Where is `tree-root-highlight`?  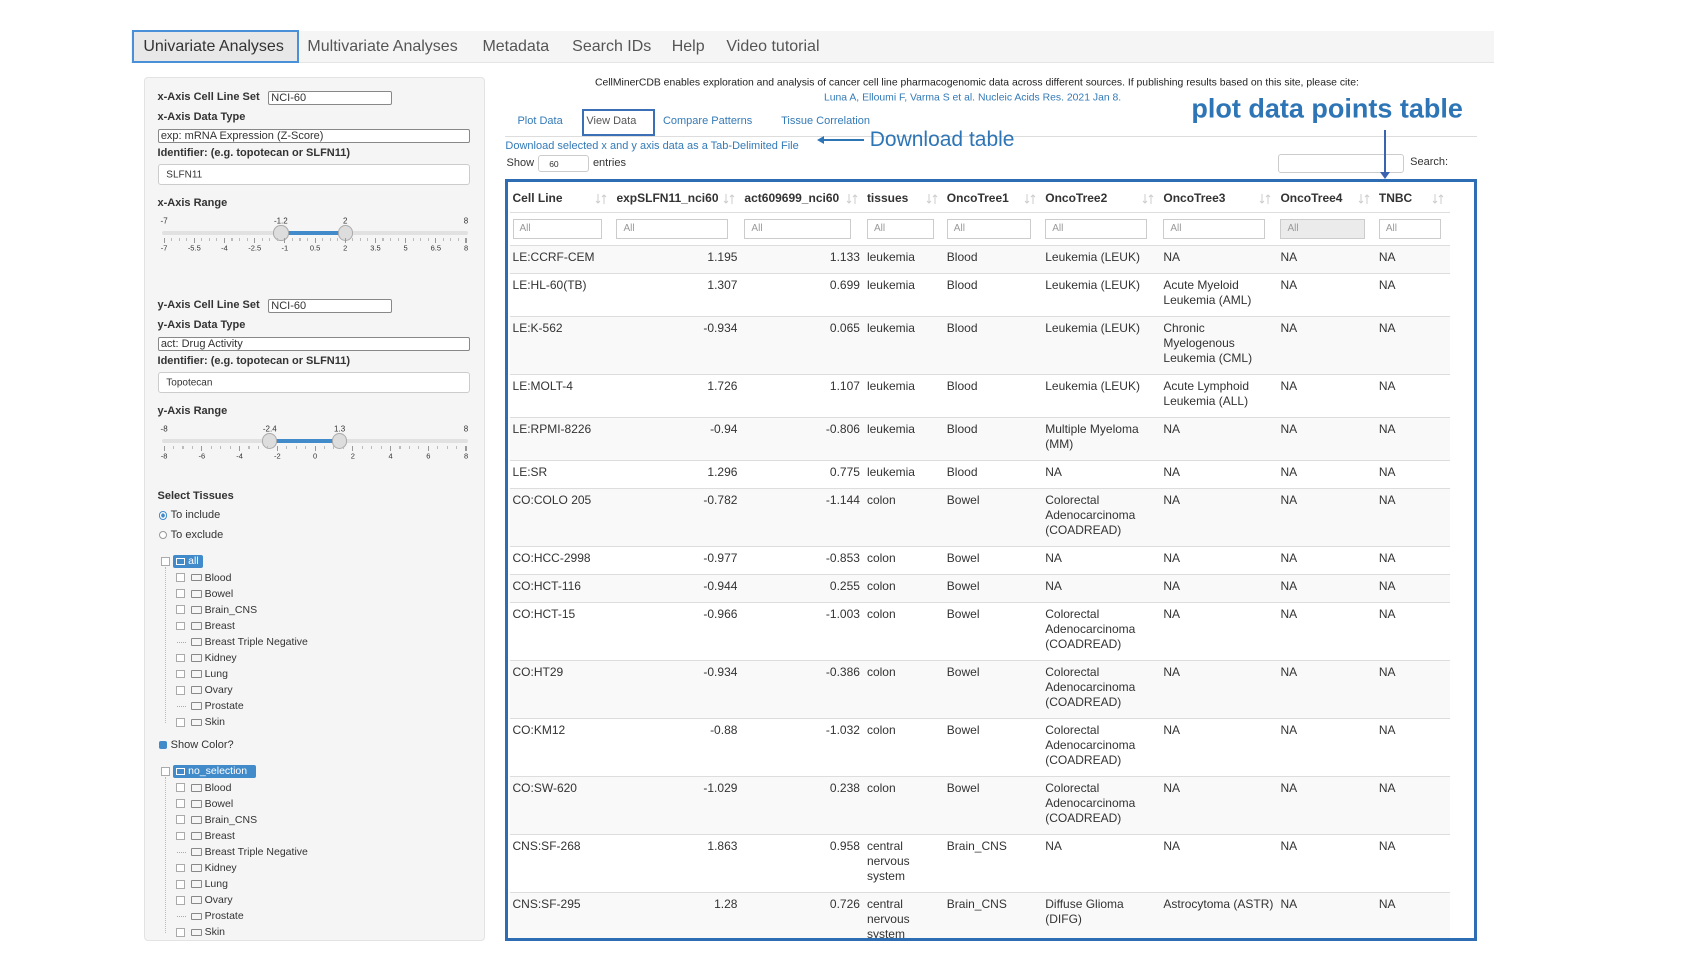 tree-root-highlight is located at coordinates (214, 771).